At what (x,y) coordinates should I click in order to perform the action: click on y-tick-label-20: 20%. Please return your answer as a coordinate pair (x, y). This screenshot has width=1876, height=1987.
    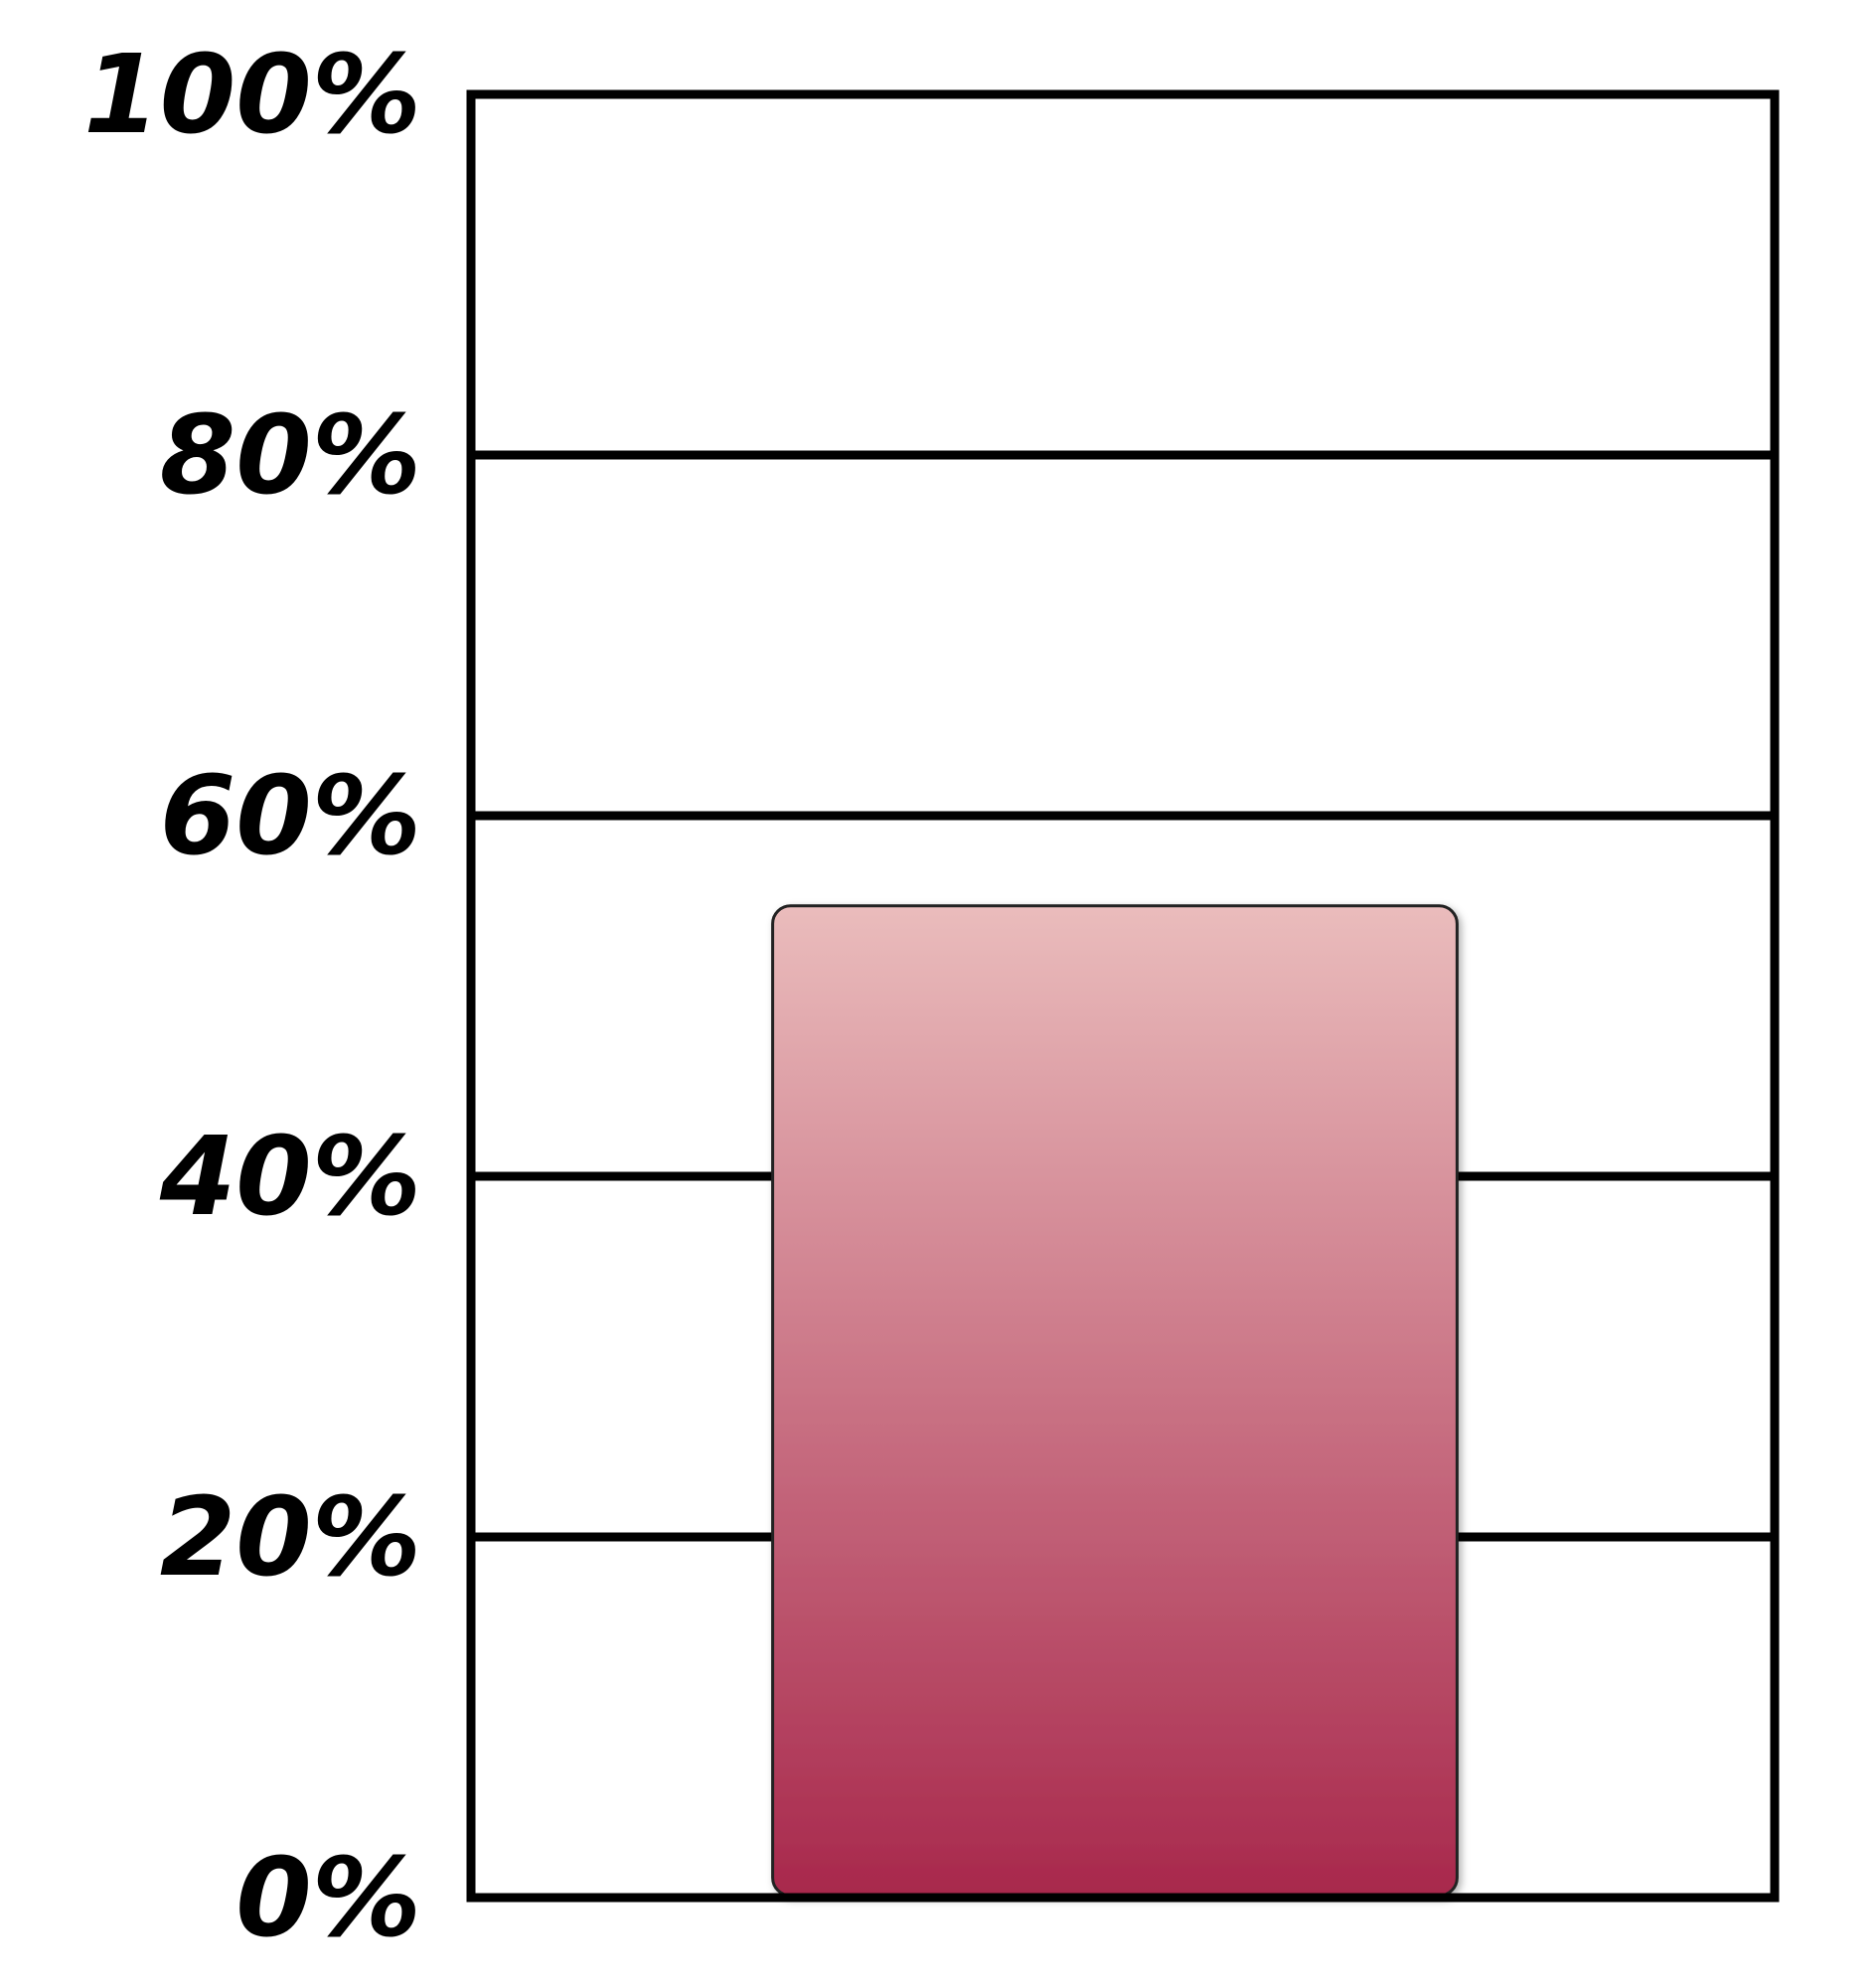
    Looking at the image, I should click on (291, 1537).